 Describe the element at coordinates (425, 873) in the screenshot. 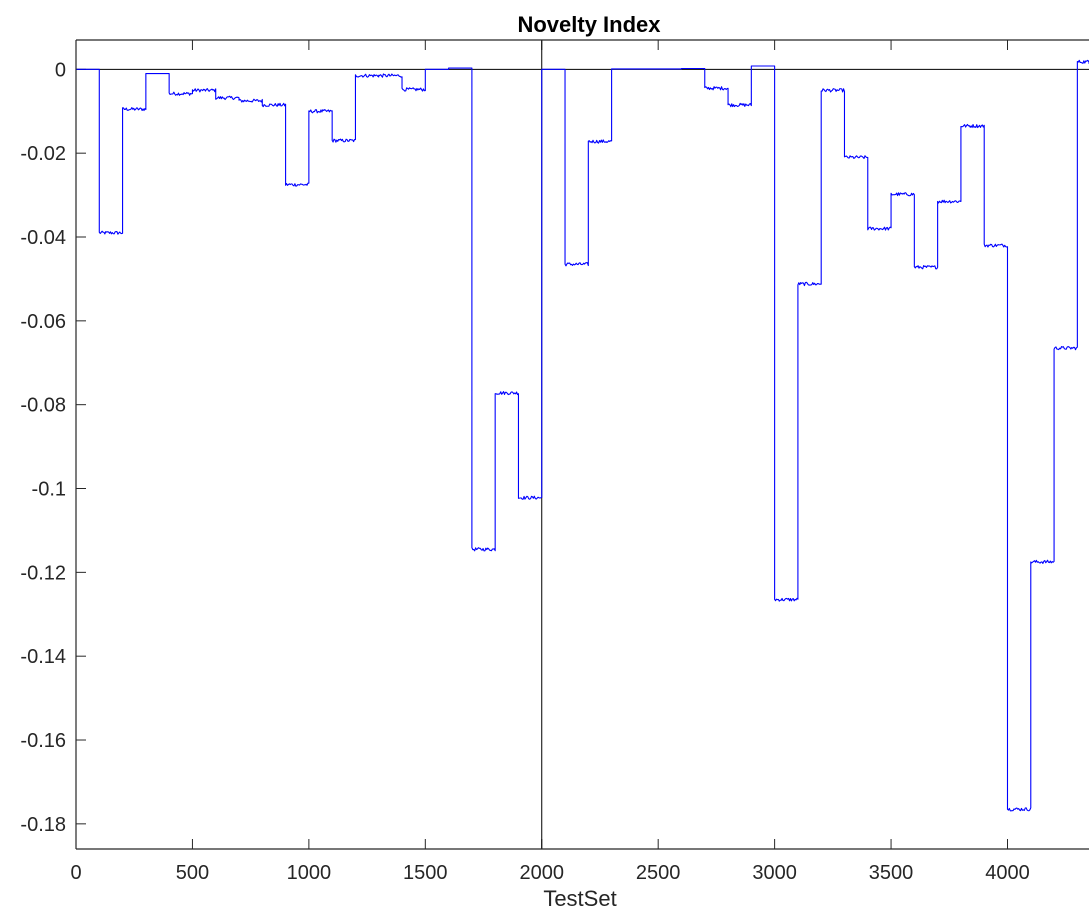

I see `x-tick-label: 1500` at that location.